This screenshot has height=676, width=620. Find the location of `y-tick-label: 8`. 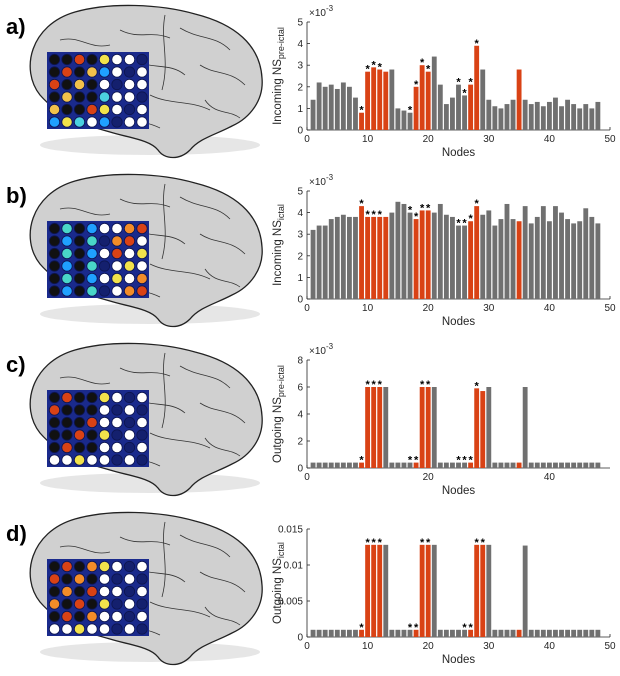

y-tick-label: 8 is located at coordinates (300, 361).